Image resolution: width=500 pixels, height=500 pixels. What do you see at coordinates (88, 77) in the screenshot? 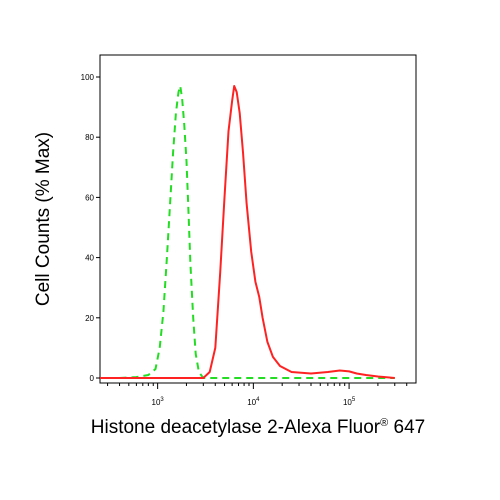
I see `y-tick-label: 100` at bounding box center [88, 77].